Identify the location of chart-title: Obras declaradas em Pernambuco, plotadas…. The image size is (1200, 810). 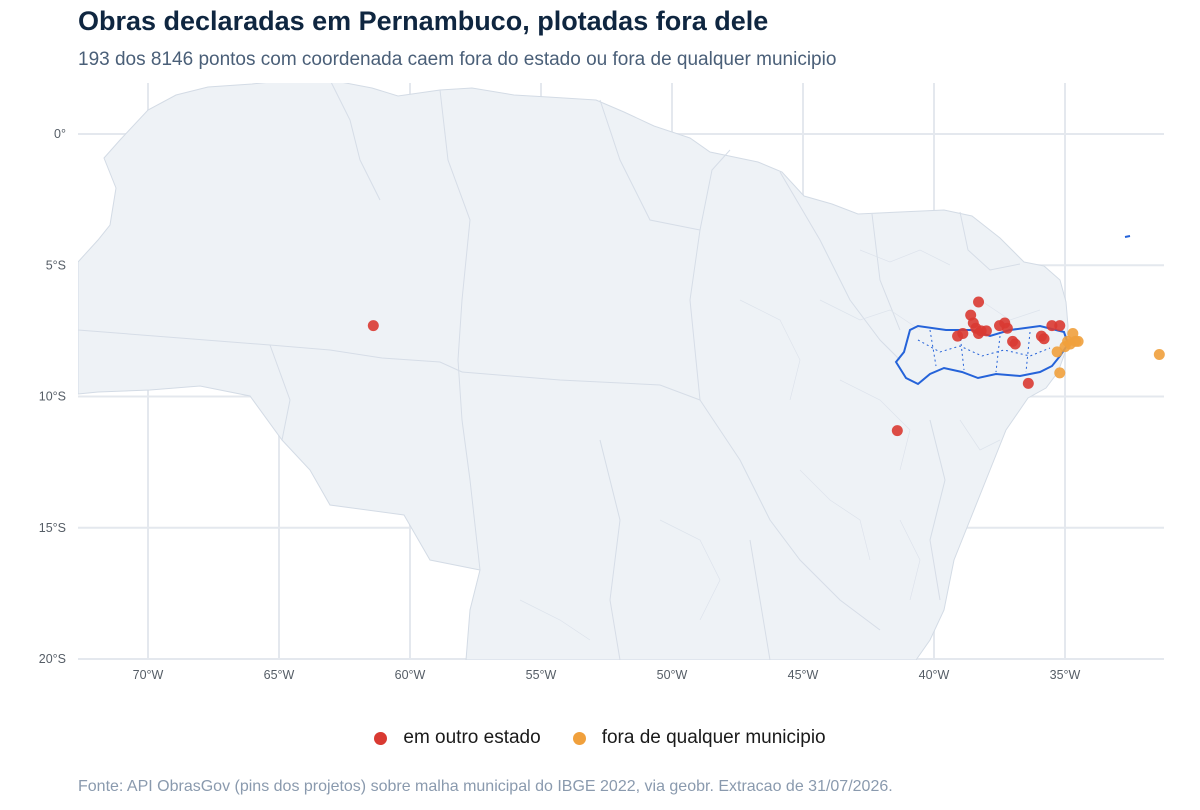
(423, 21).